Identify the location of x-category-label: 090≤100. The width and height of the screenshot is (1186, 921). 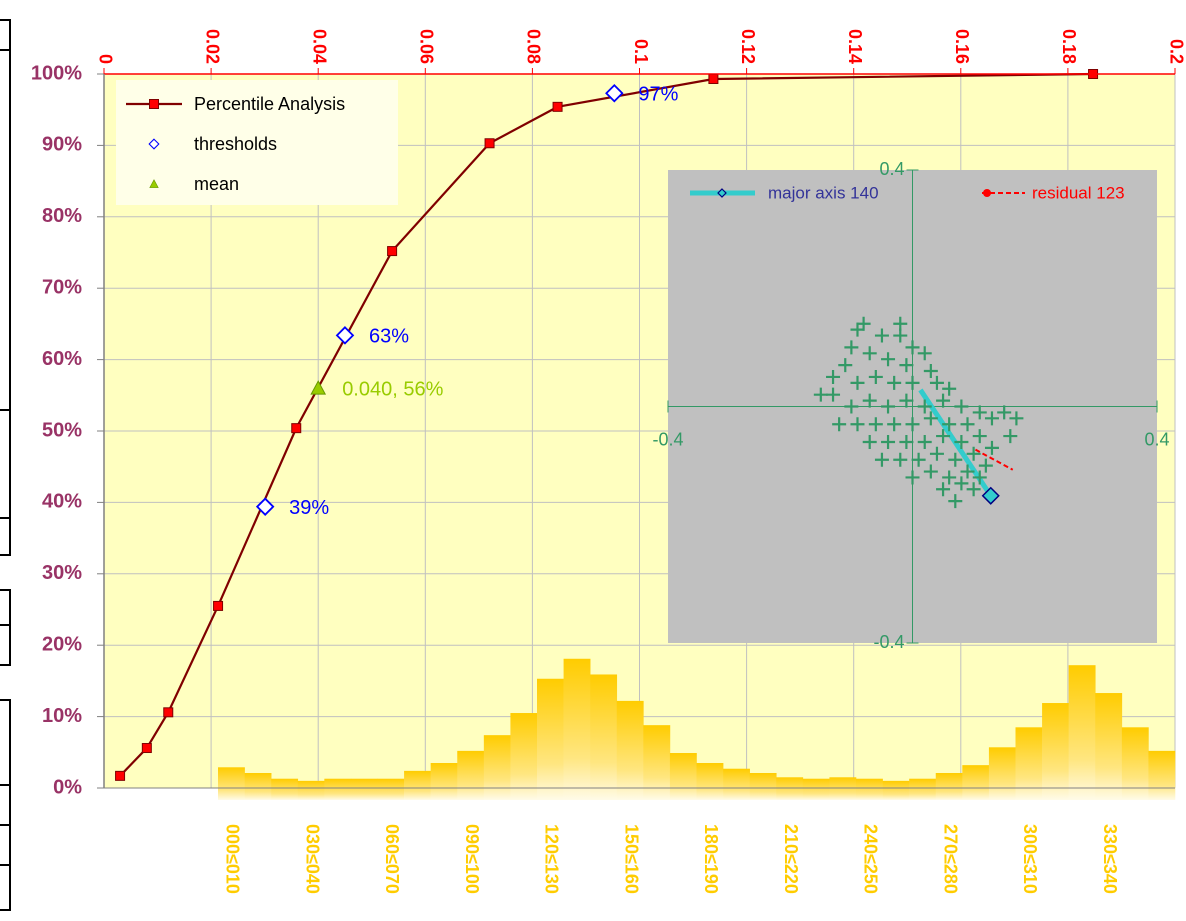
(472, 859).